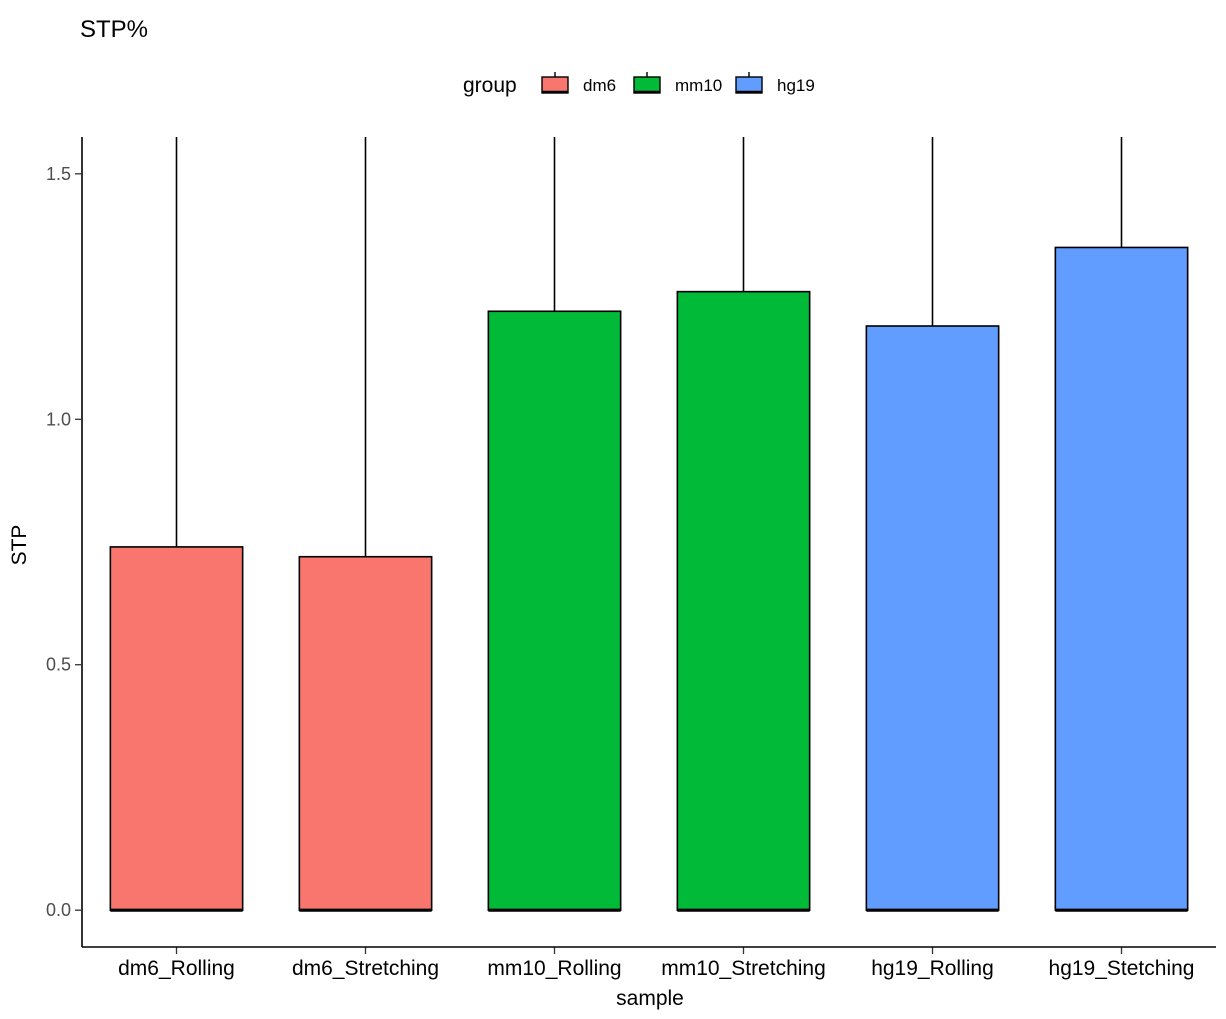 The height and width of the screenshot is (1019, 1226). I want to click on legend-swatch-mm10, so click(647, 85).